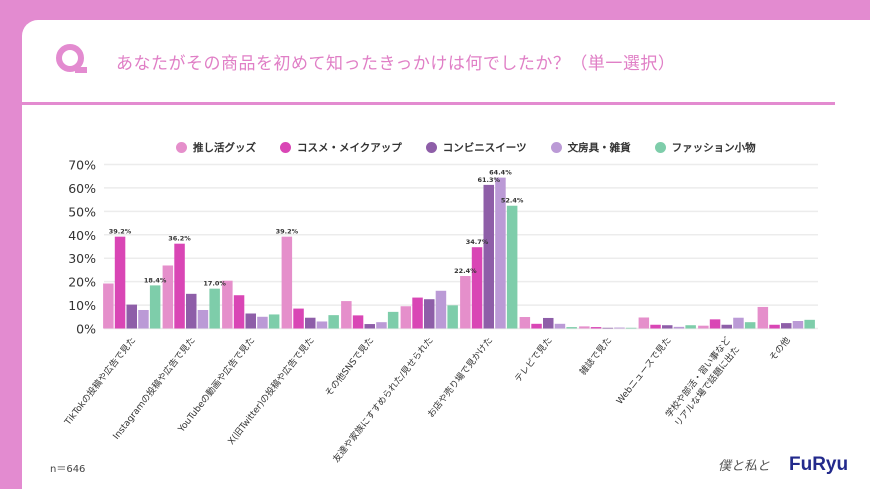  I want to click on legend-item: 推し活グッズ, so click(216, 147).